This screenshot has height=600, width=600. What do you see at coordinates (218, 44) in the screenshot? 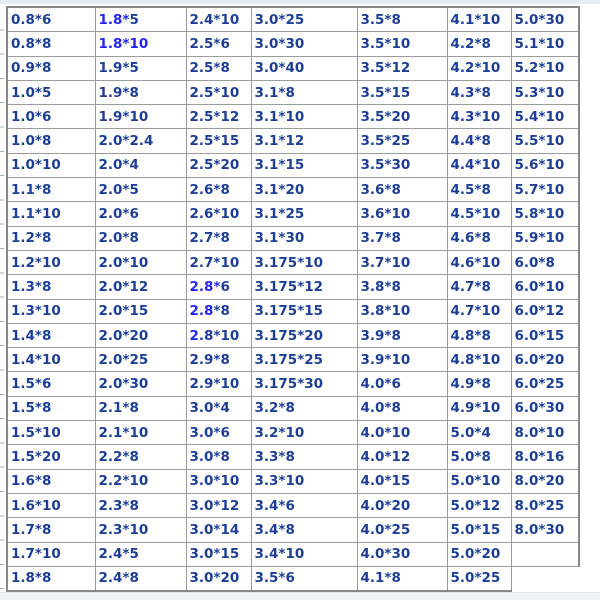
I see `size-cell: 2.5*6` at bounding box center [218, 44].